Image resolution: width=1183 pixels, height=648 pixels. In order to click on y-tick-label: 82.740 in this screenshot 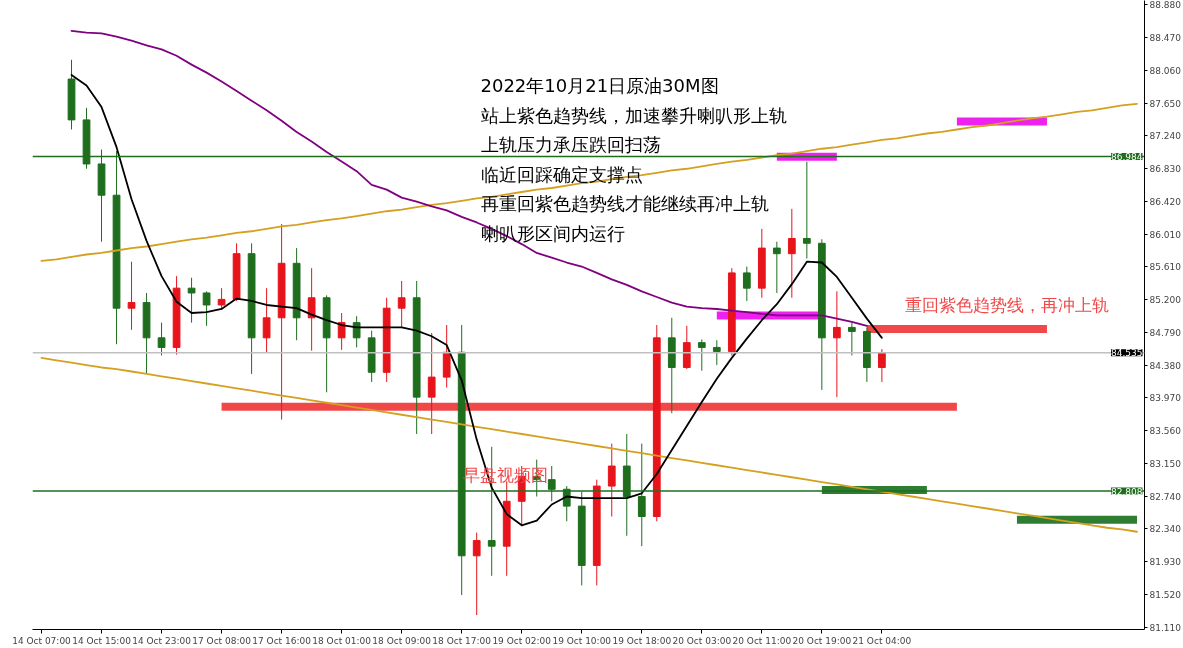, I will do `click(1165, 496)`.